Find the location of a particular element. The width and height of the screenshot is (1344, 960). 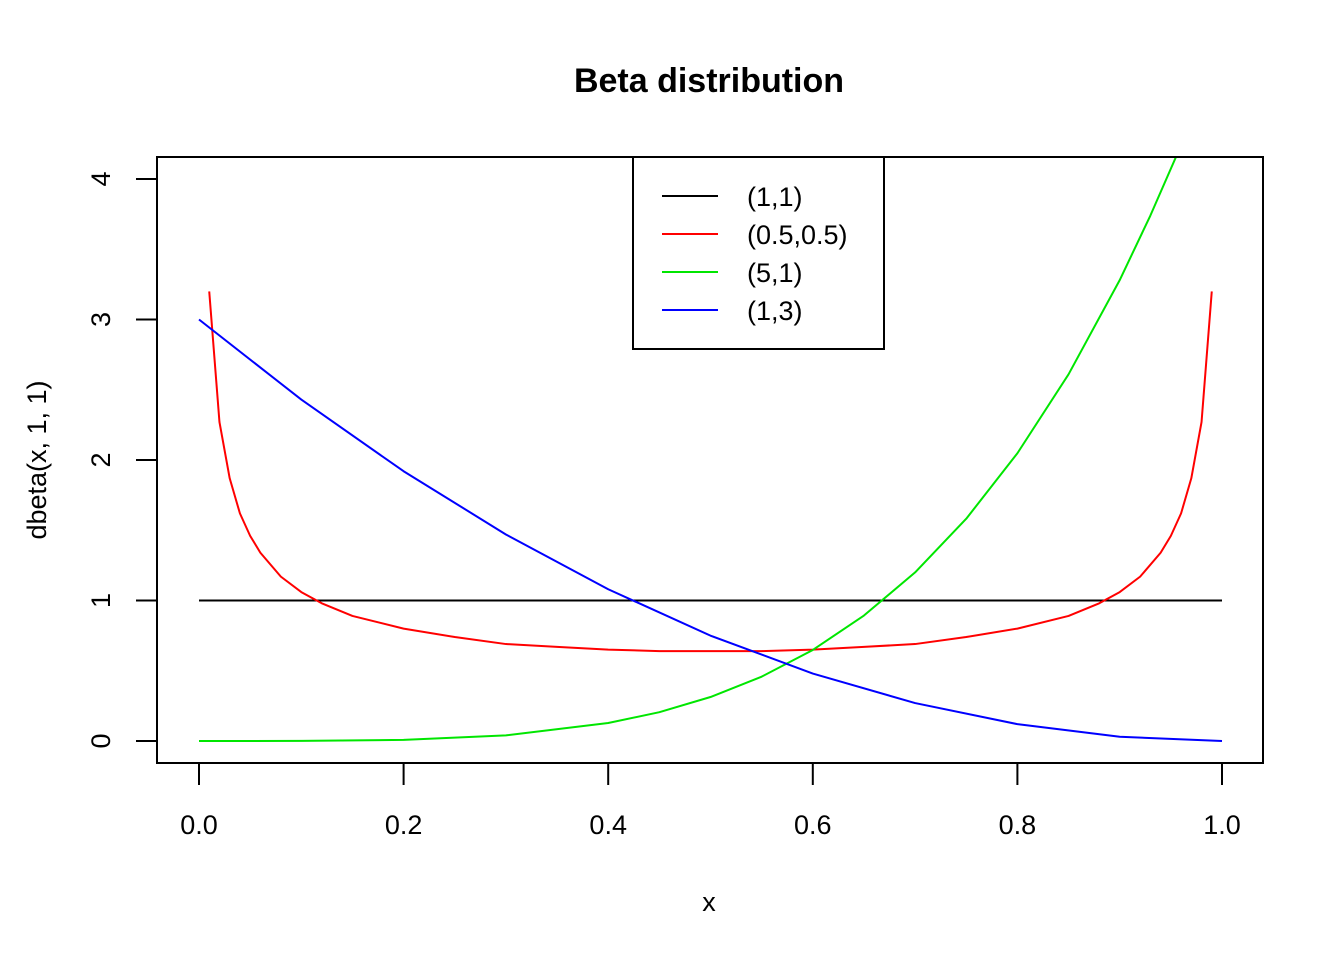

x-tick-label: 0.4 is located at coordinates (608, 825).